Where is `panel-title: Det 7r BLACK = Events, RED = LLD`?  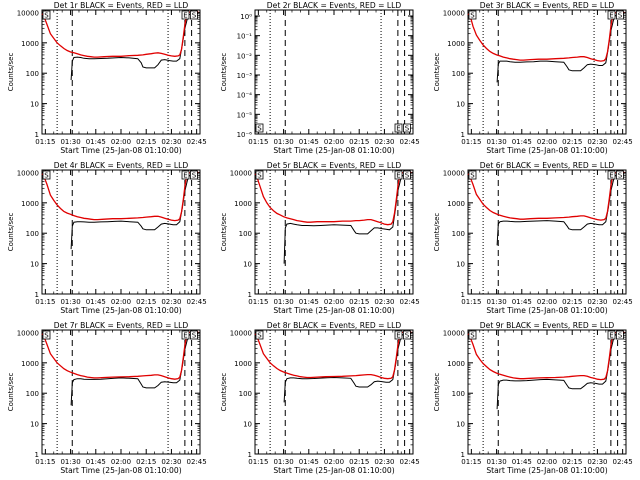
panel-title: Det 7r BLACK = Events, RED = LLD is located at coordinates (121, 325).